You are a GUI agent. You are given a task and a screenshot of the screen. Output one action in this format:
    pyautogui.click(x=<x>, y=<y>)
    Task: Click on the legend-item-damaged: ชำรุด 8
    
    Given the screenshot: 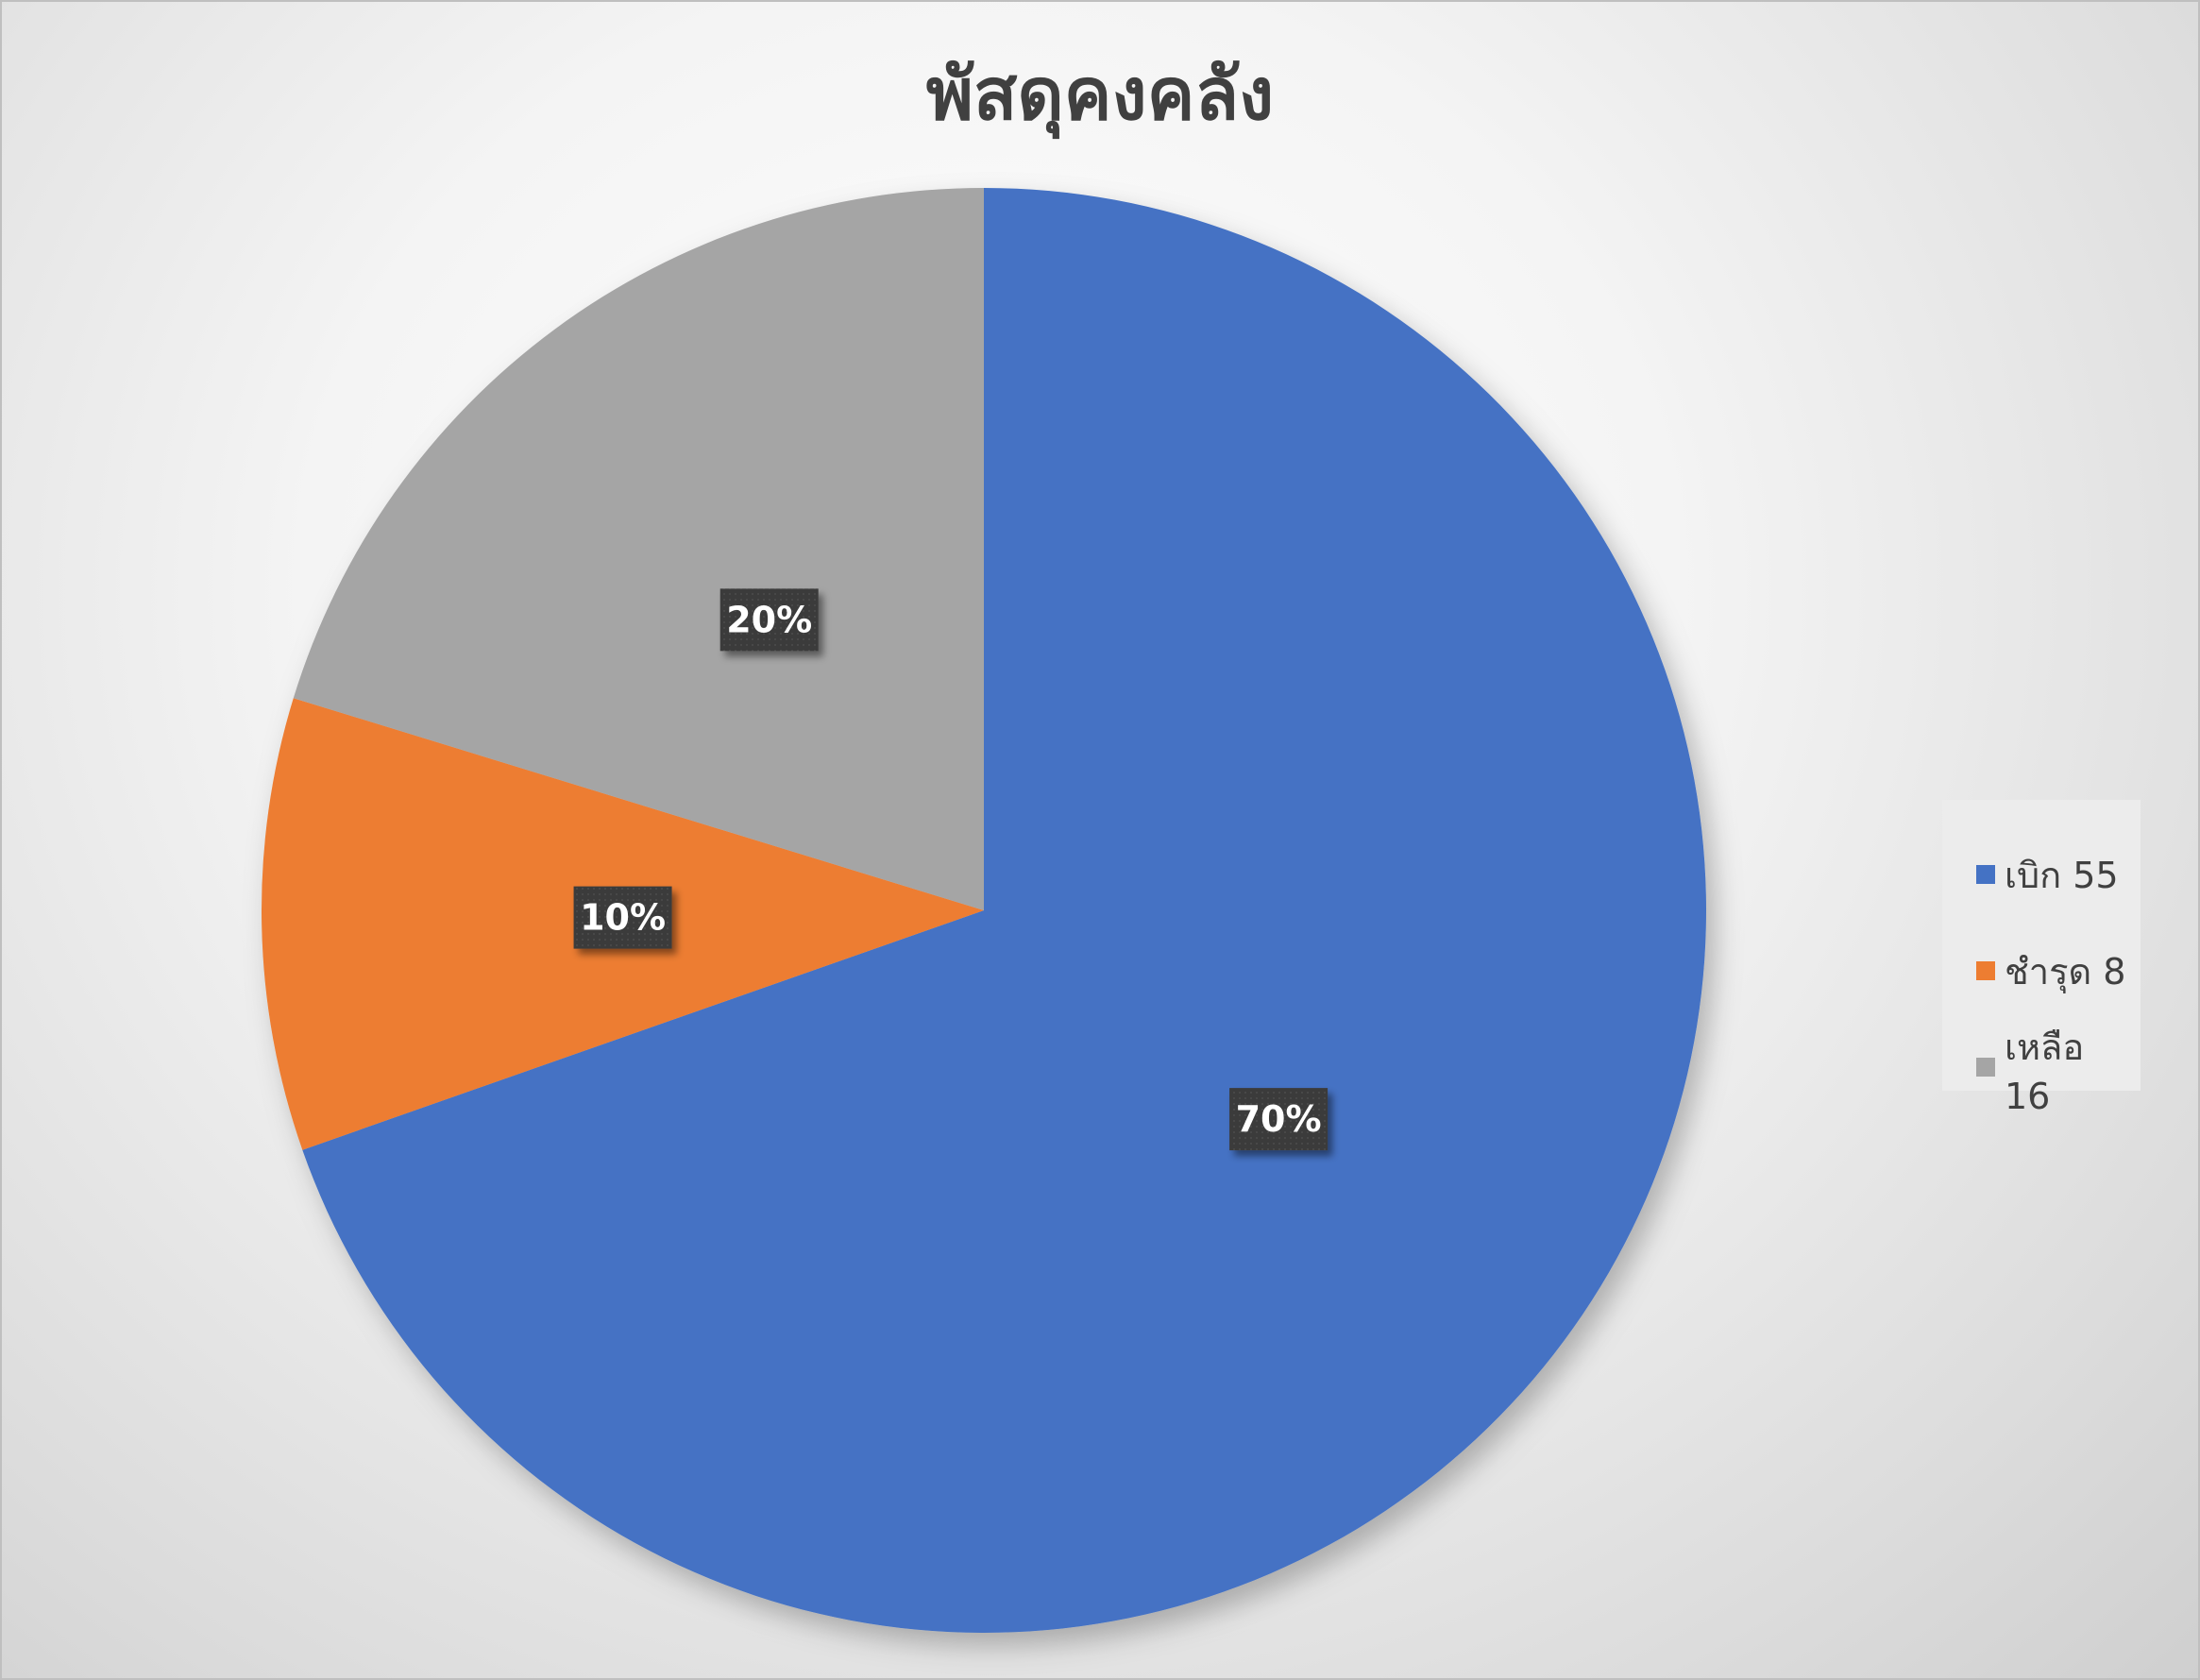 What is the action you would take?
    pyautogui.click(x=2058, y=971)
    